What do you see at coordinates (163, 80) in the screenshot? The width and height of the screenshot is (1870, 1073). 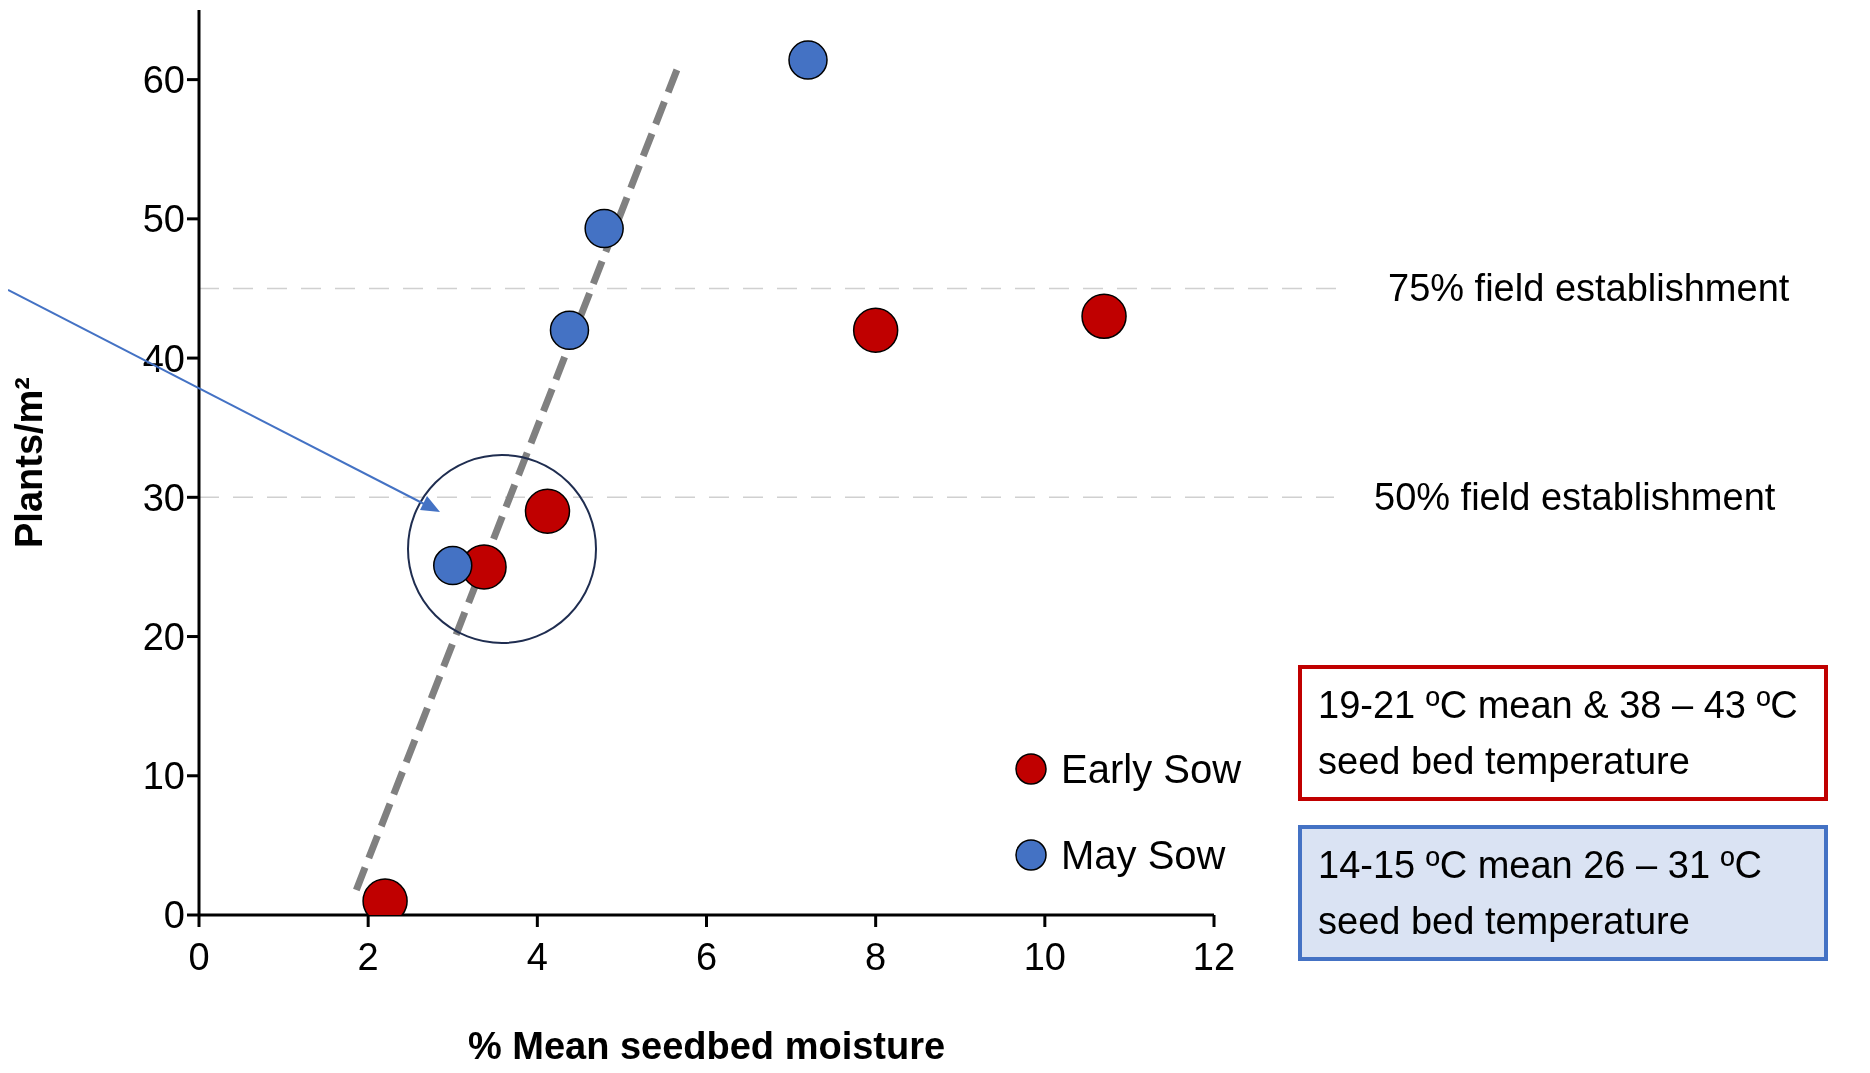 I see `y-tick-label: 60` at bounding box center [163, 80].